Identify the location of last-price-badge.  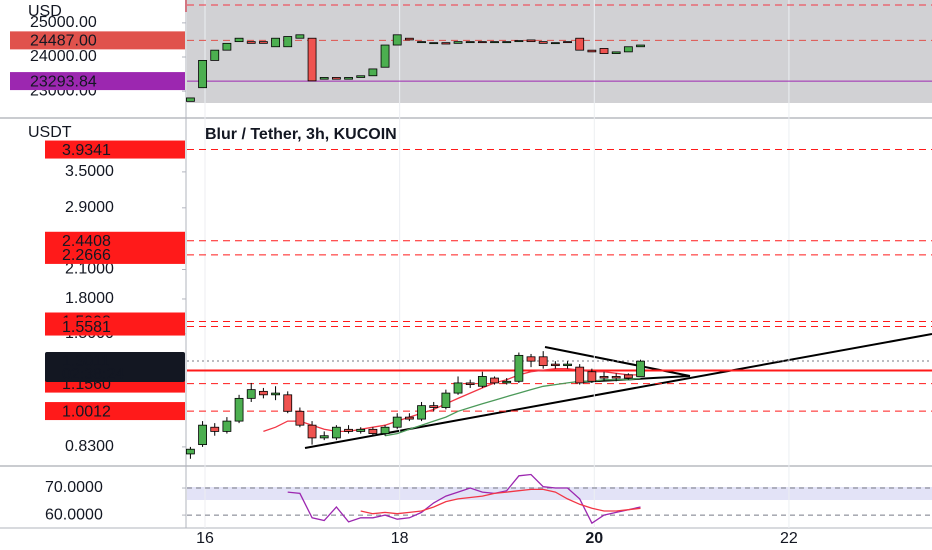
(115, 366).